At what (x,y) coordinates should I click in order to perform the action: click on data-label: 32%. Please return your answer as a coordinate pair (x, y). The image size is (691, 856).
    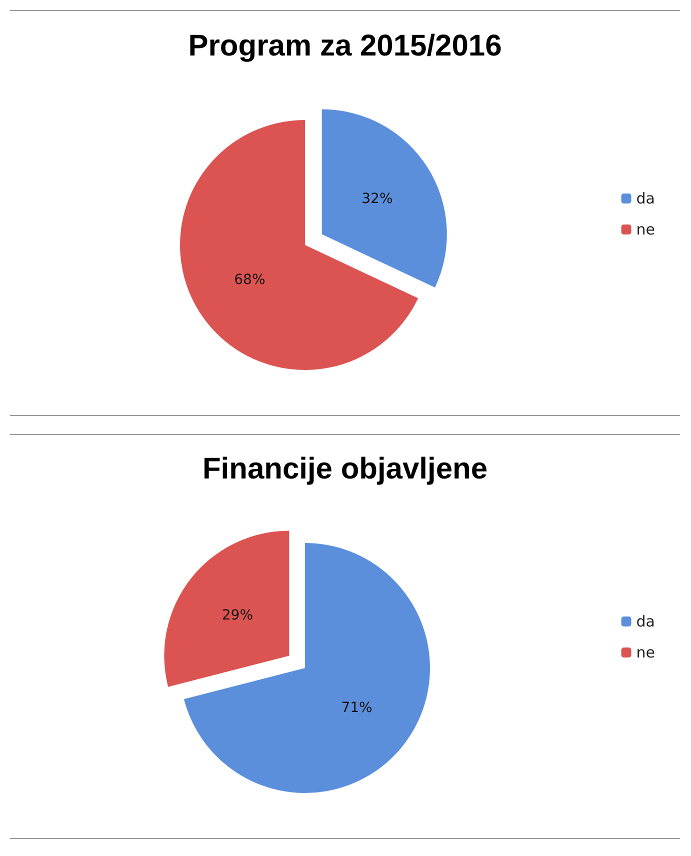
    Looking at the image, I should click on (377, 199).